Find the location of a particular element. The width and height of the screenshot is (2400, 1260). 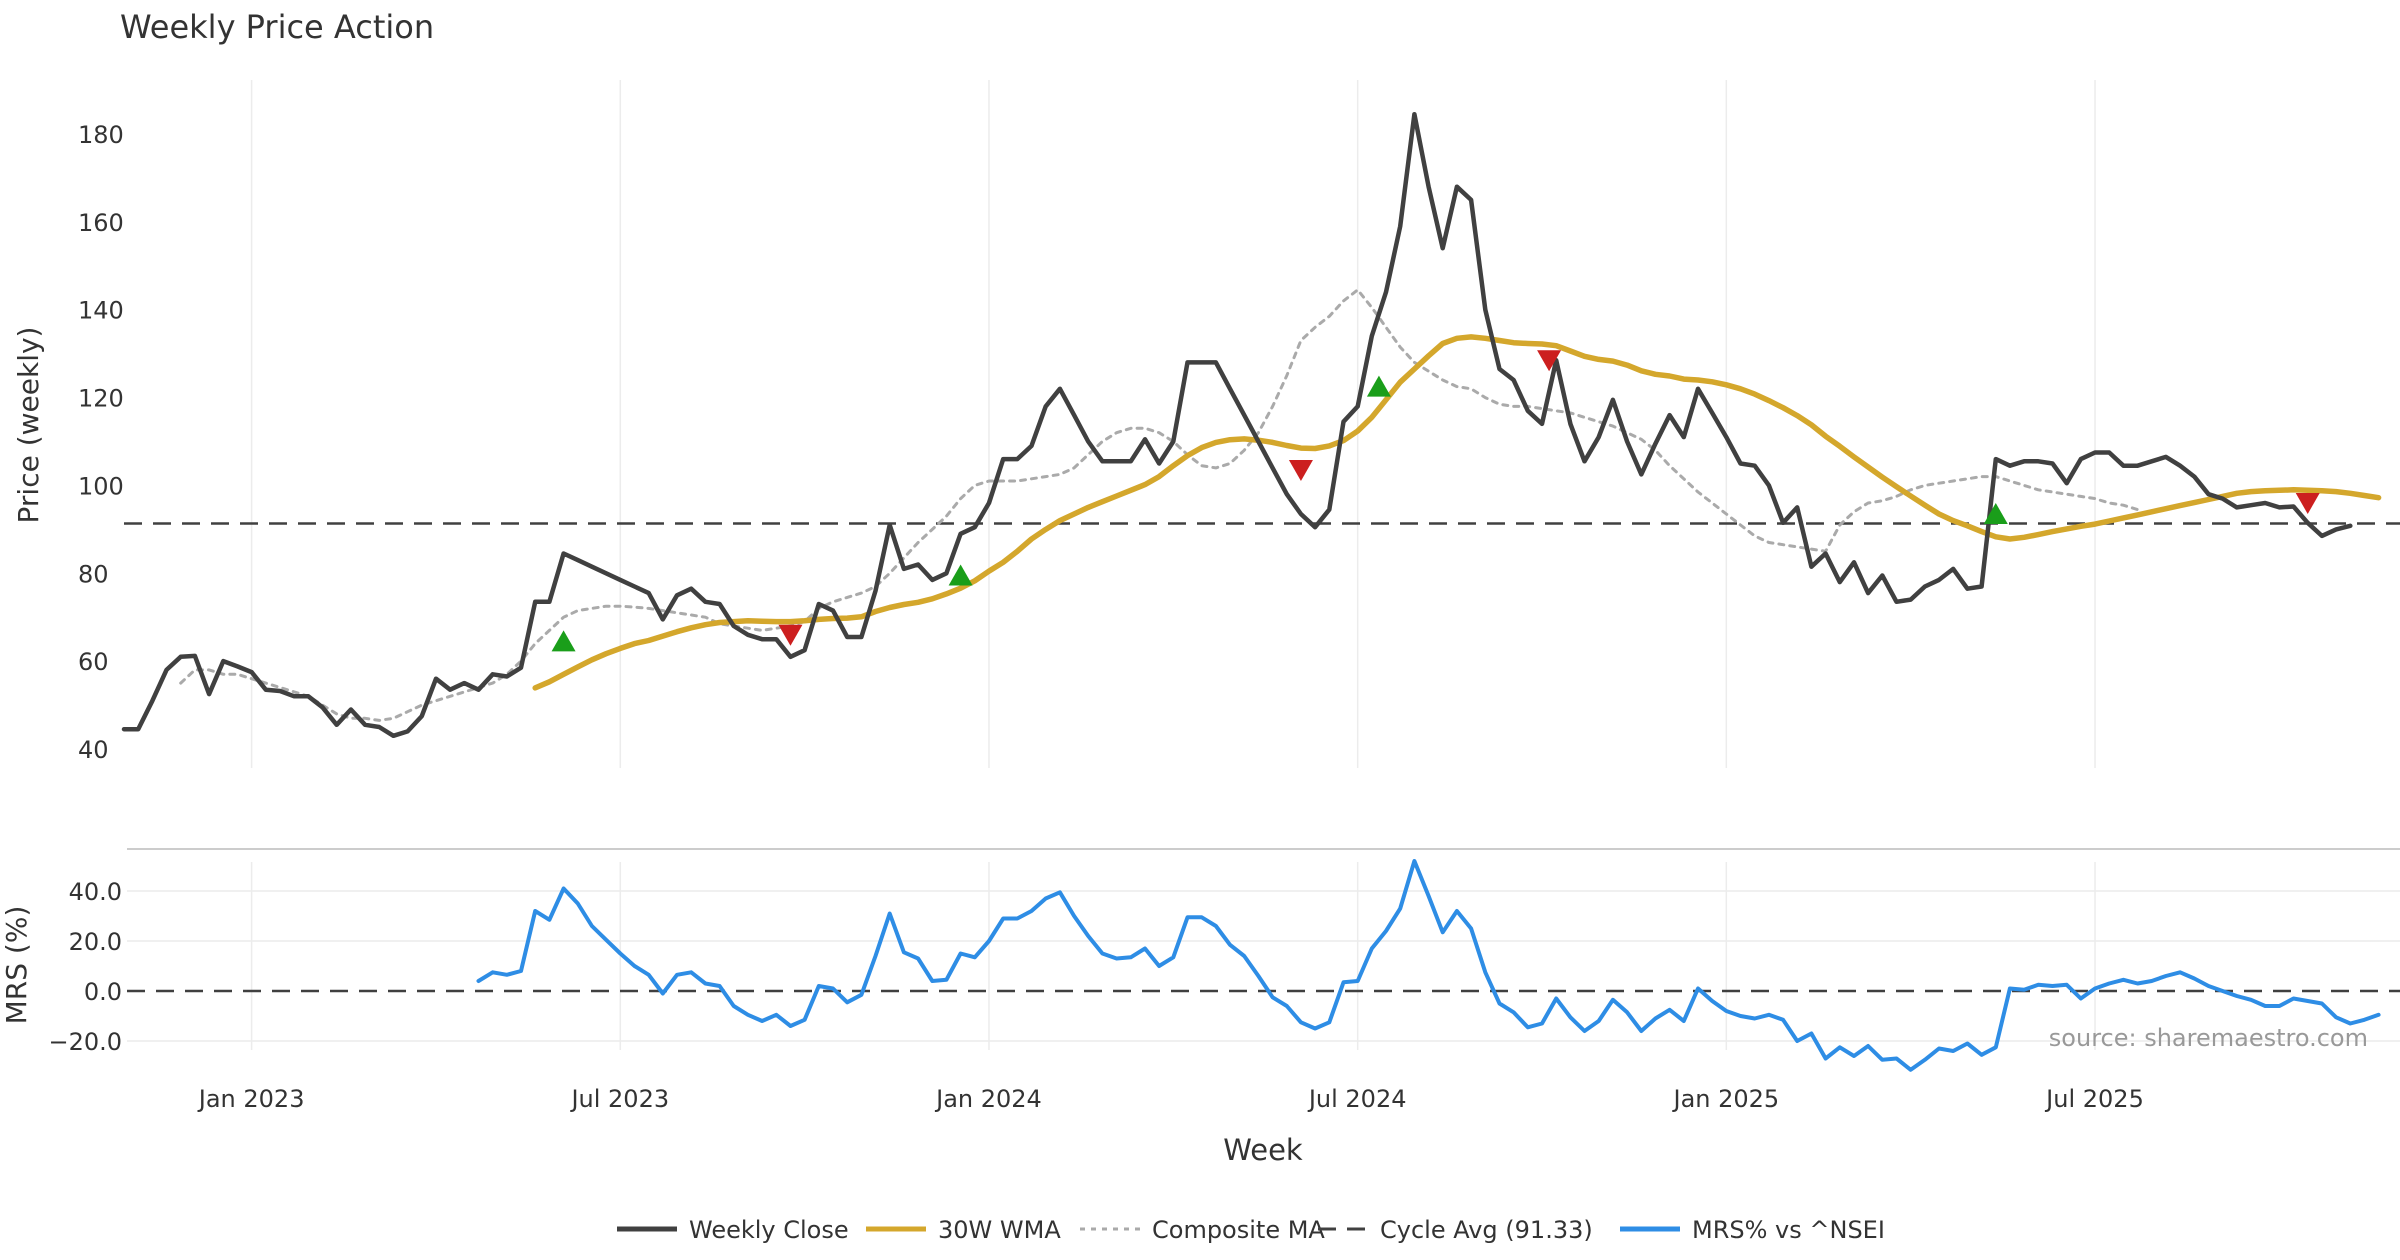

legend-label: MRS% vs ^NSEI is located at coordinates (1788, 1230).